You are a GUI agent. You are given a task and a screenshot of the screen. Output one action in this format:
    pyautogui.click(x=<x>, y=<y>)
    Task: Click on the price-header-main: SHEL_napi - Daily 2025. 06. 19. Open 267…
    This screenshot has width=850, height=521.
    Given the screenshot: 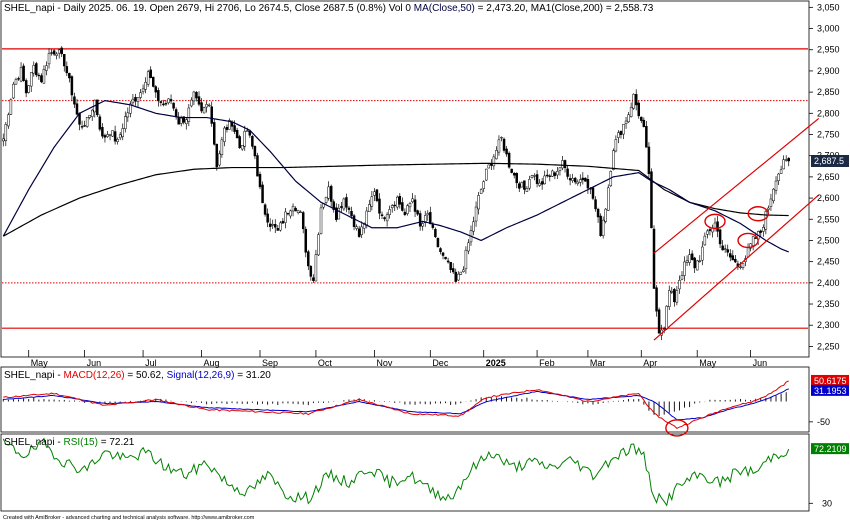 What is the action you would take?
    pyautogui.click(x=207, y=8)
    